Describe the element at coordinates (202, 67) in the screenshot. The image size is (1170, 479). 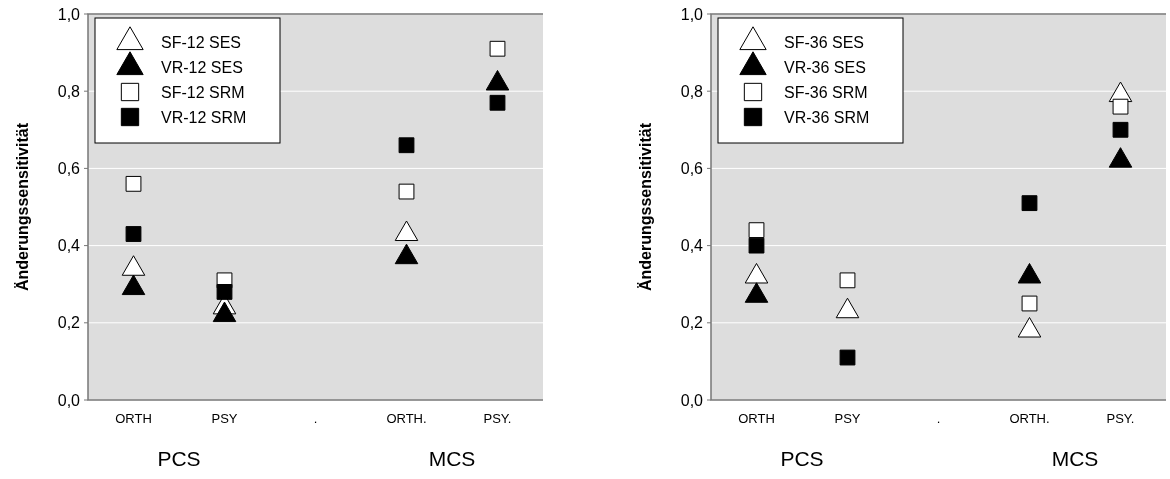
I see `legend-label: VR-12 SES` at that location.